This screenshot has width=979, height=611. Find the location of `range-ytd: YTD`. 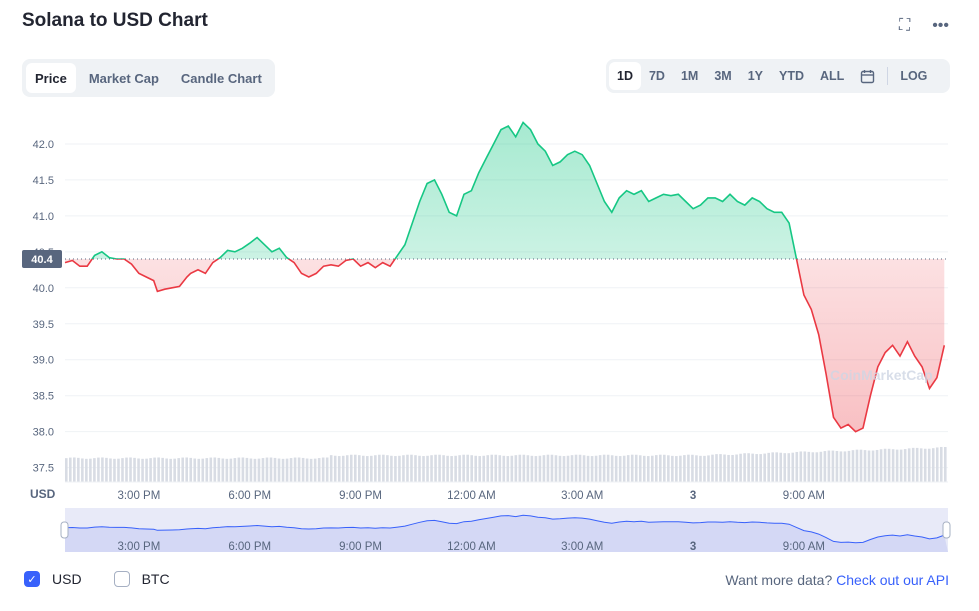

range-ytd: YTD is located at coordinates (792, 76).